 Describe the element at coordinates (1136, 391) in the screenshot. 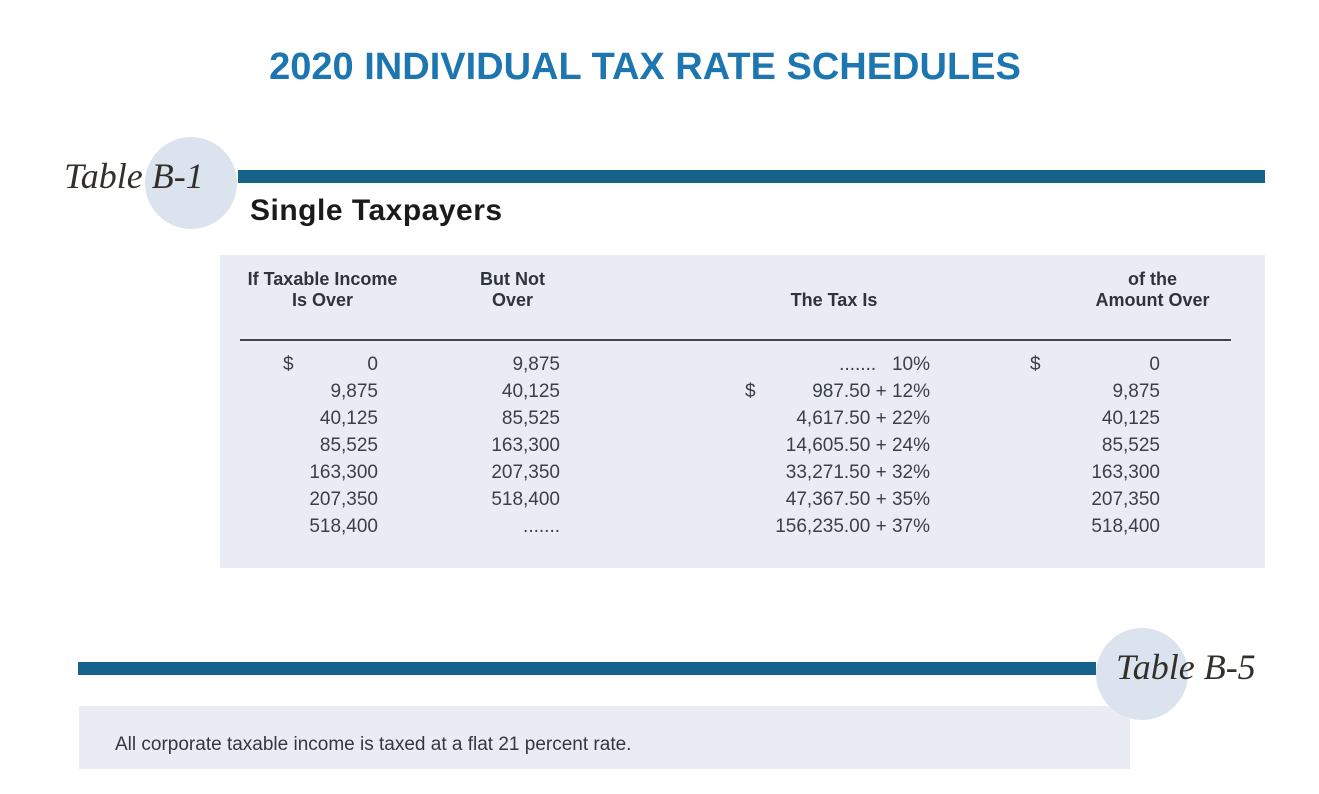

I see `cell-amount-over: 9,875` at that location.